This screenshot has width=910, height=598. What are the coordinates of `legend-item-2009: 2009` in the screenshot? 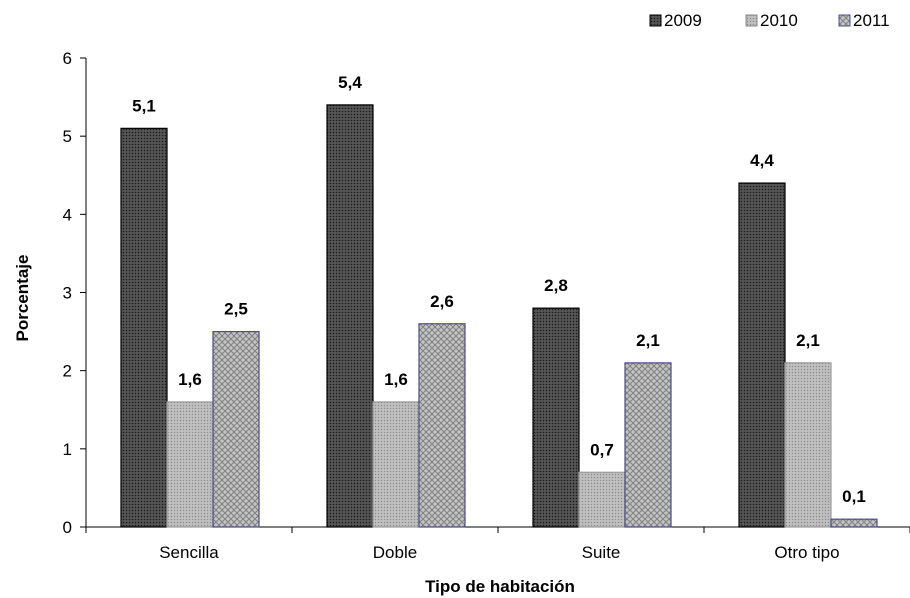 It's located at (675, 20).